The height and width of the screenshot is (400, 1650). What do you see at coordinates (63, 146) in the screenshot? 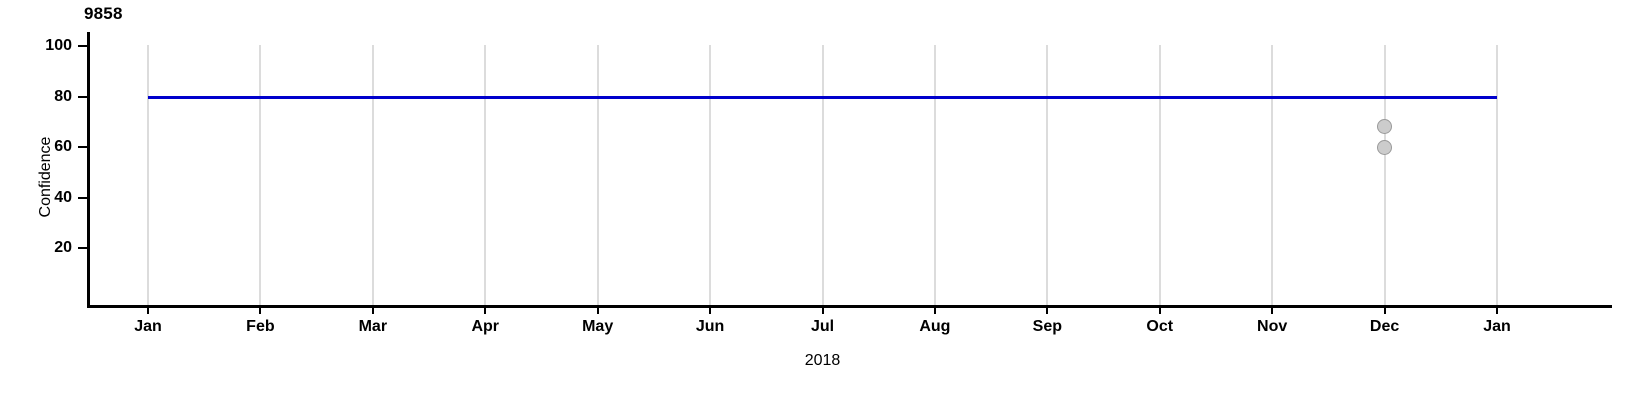
I see `y-tick-label: 60` at bounding box center [63, 146].